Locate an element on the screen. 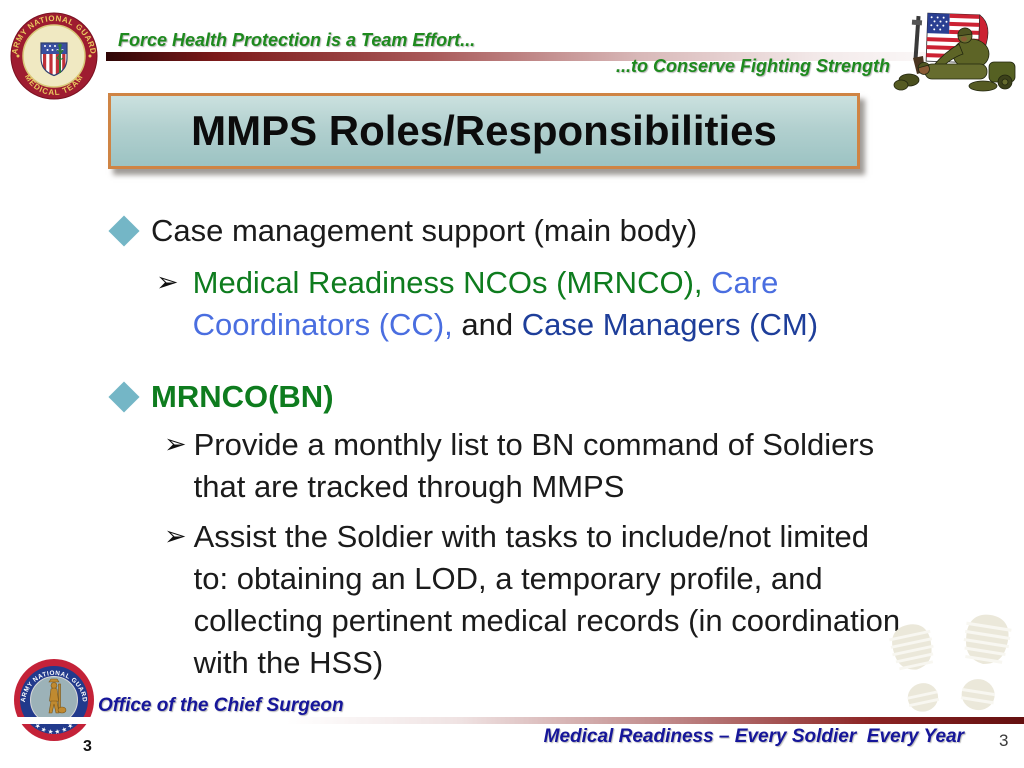 The image size is (1024, 768). bullet-text: MRNCO(BN) is located at coordinates (242, 397).